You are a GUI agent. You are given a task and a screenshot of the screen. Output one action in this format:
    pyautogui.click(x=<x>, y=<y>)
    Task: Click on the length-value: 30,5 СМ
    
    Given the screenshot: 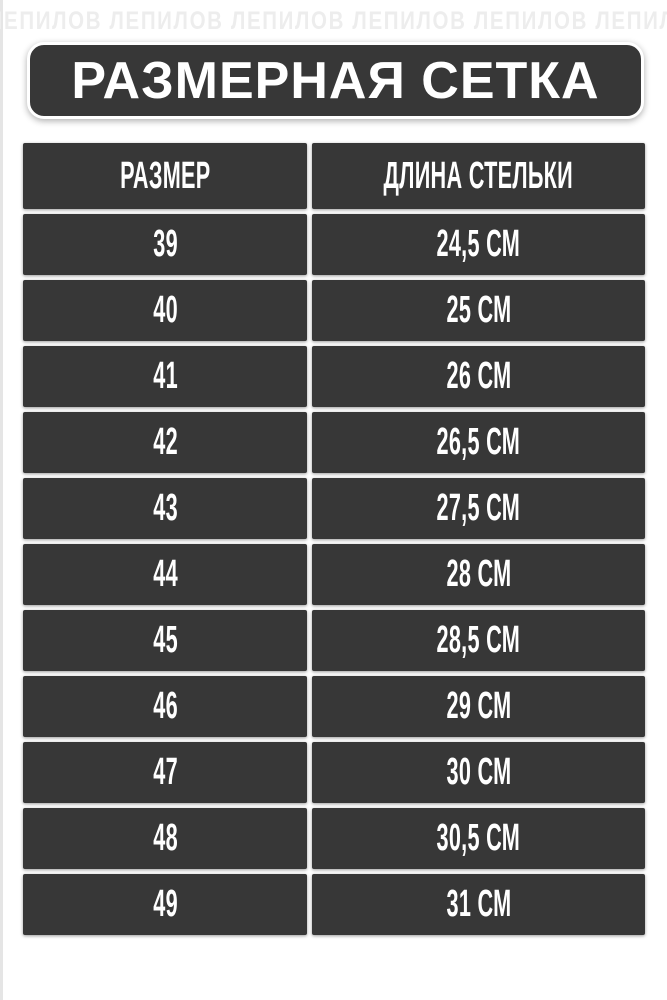 What is the action you would take?
    pyautogui.click(x=478, y=838)
    